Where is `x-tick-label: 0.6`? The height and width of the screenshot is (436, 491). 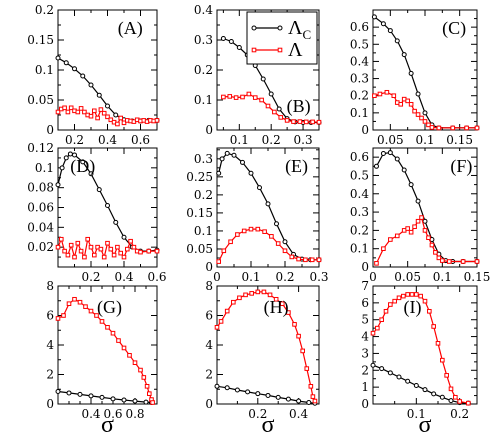
x-tick-label: 0.6 is located at coordinates (156, 277).